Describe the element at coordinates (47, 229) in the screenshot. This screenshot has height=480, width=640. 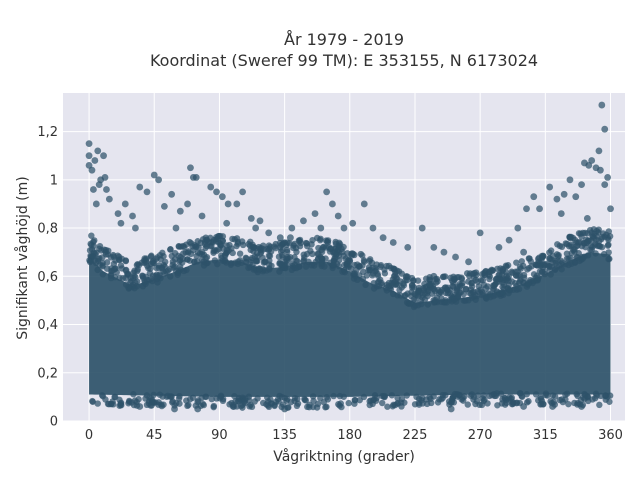
I see `y-tick-label: 0,8` at that location.